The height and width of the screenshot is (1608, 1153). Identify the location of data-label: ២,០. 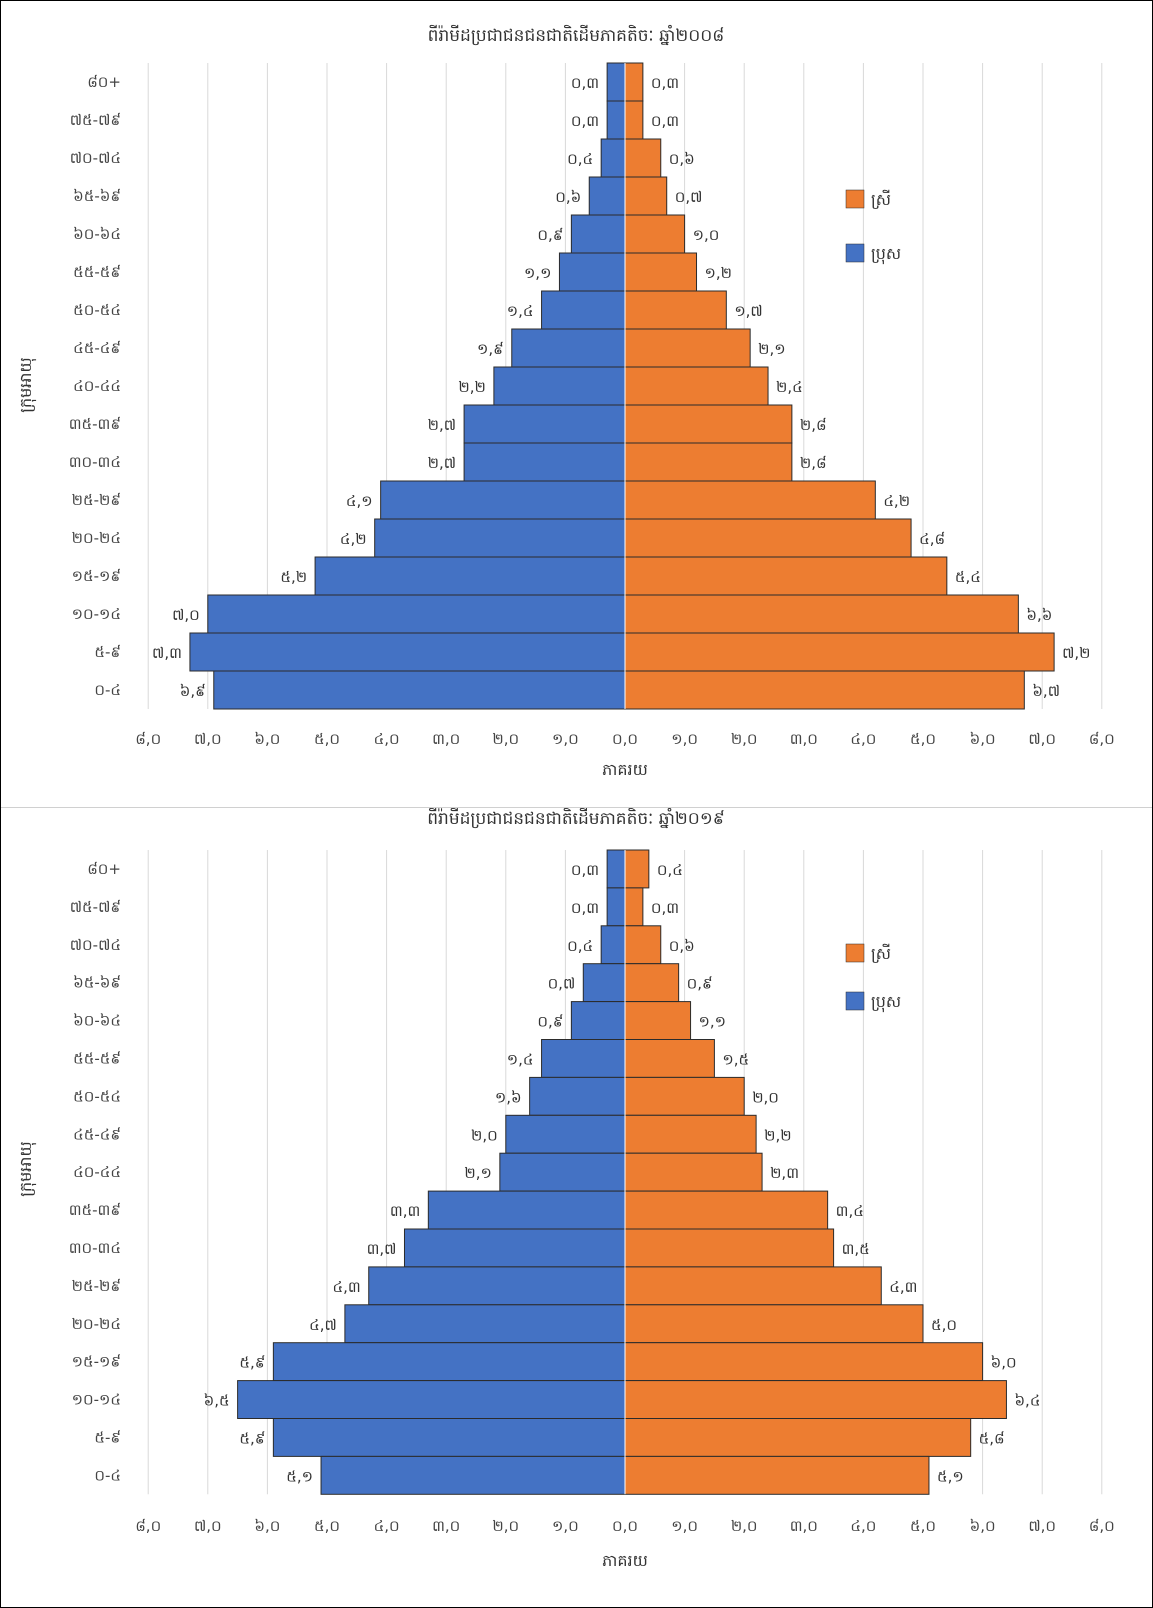
(484, 1135).